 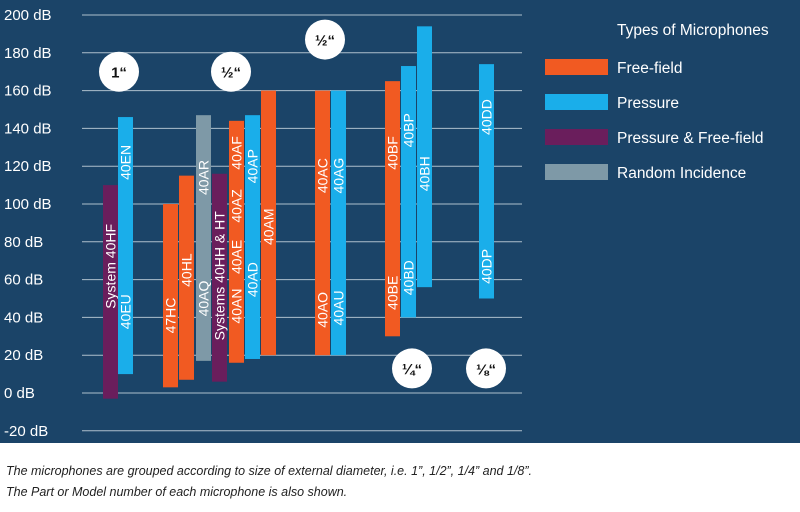 I want to click on bar-label-40ad: 40AD, so click(x=253, y=279).